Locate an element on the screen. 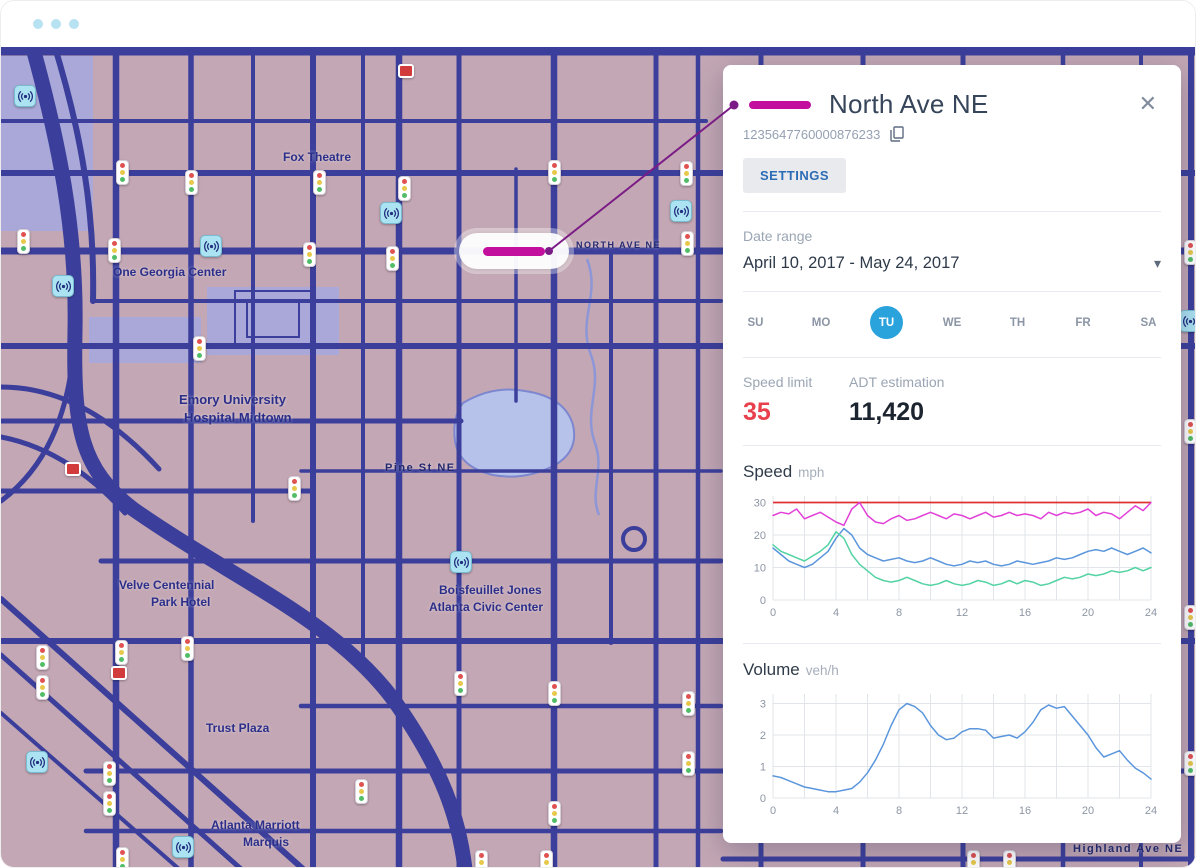 This screenshot has height=868, width=1196. date-range-select: April 10, 2017 - May 24, 2017 ▾ is located at coordinates (952, 263).